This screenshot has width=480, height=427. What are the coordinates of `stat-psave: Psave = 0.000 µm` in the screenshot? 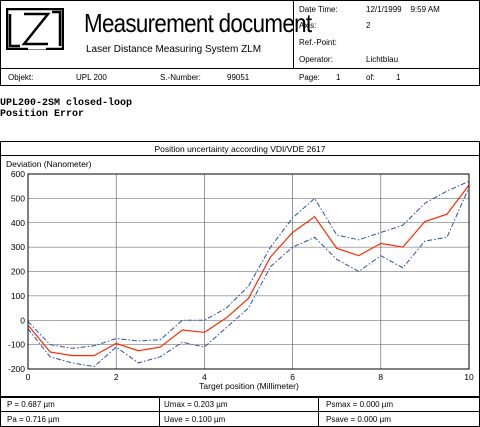 It's located at (358, 419).